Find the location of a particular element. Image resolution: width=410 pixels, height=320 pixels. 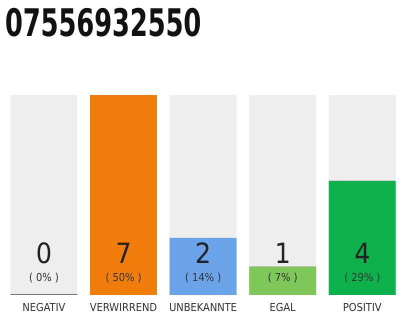

x-tick-label: UNBEKANNTE is located at coordinates (203, 307).